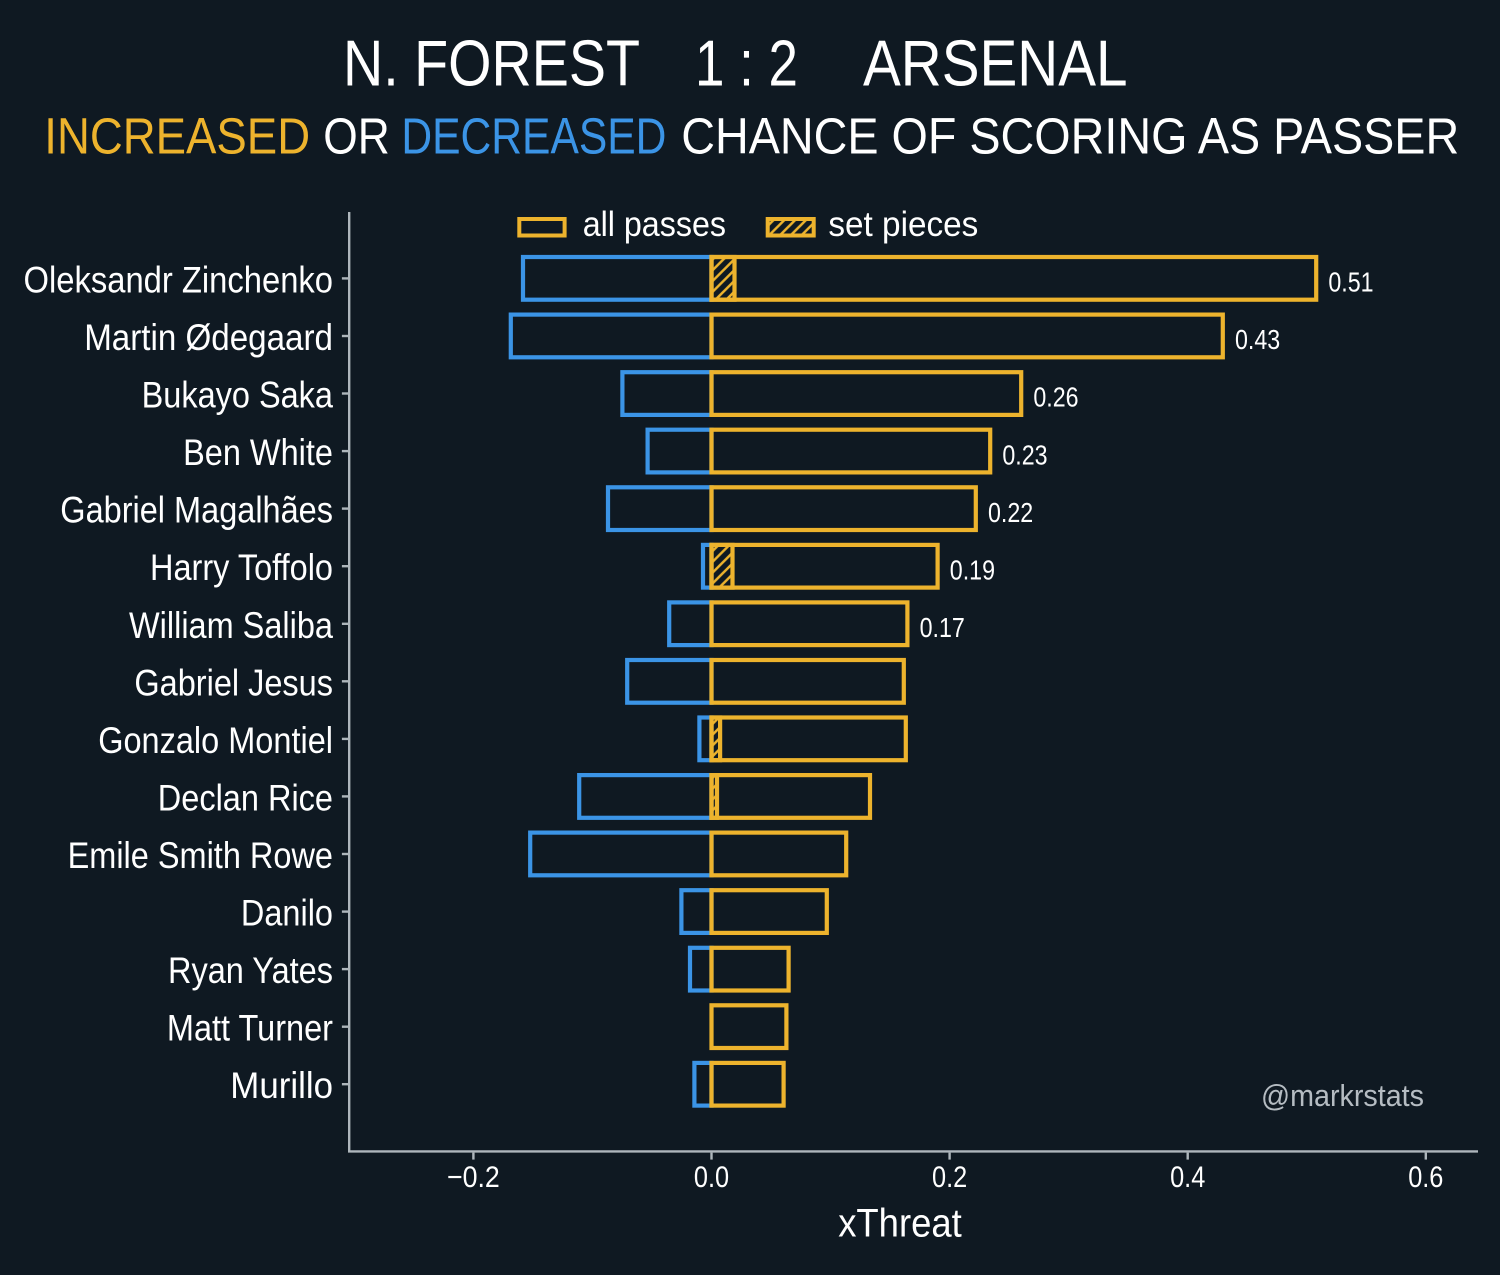  What do you see at coordinates (942, 627) in the screenshot?
I see `svg-text: 0.17` at bounding box center [942, 627].